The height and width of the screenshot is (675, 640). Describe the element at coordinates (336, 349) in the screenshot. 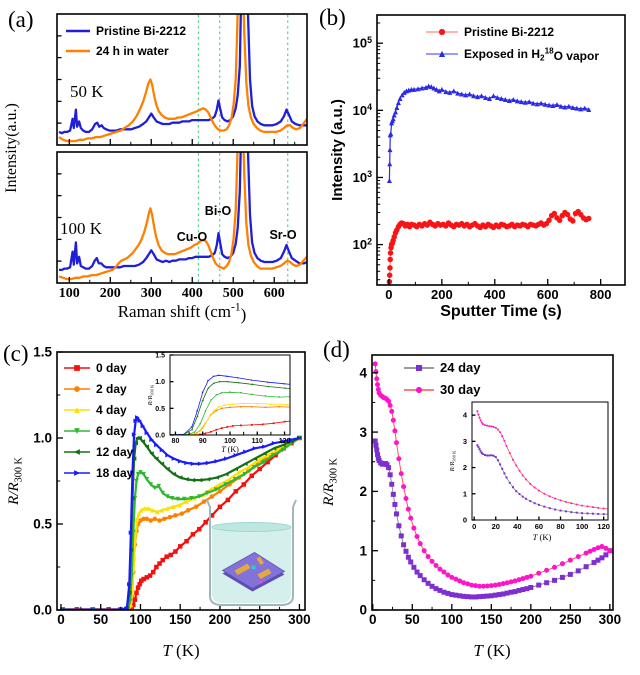

I see `panel-label-d: (d)` at that location.